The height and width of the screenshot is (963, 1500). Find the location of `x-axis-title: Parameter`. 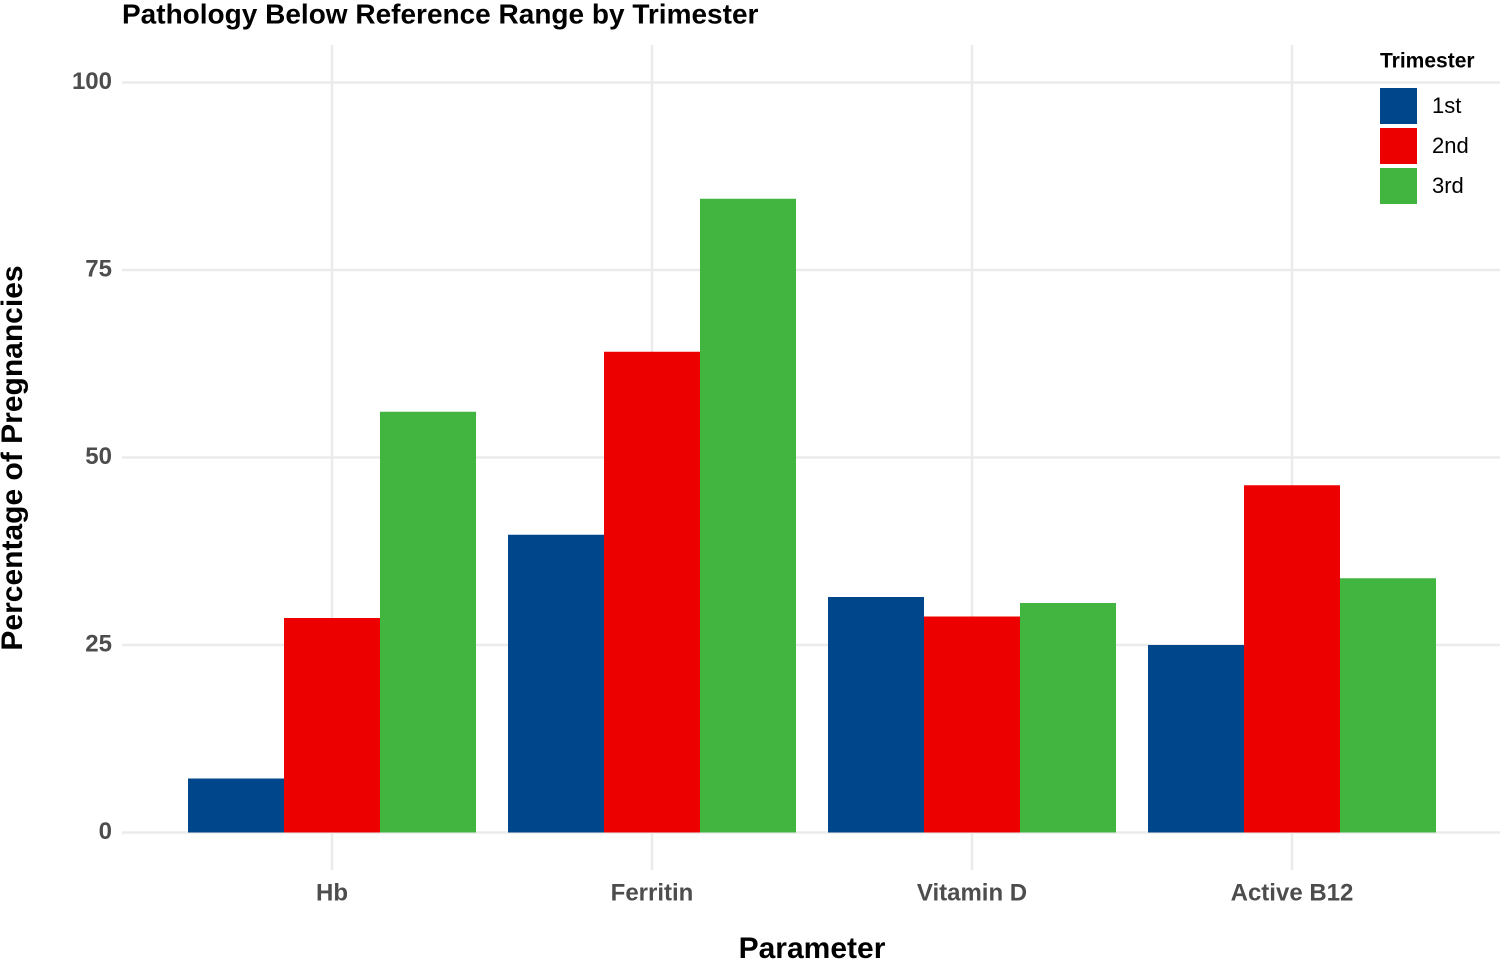

x-axis-title: Parameter is located at coordinates (812, 947).